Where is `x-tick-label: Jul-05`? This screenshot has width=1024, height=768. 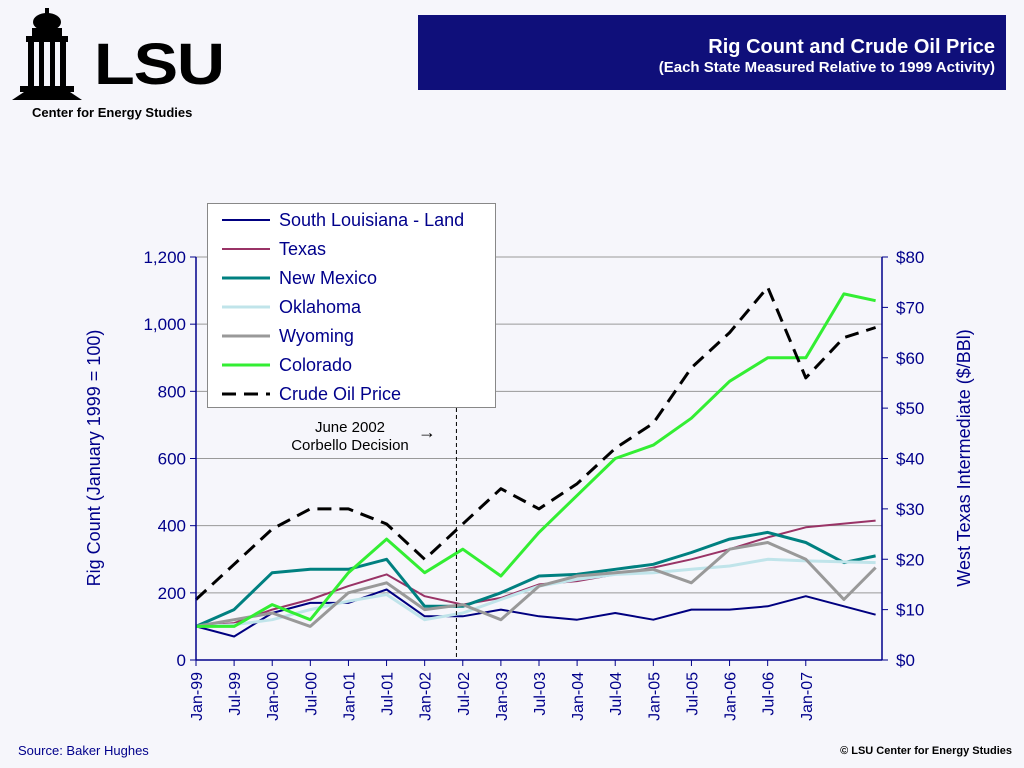 x-tick-label: Jul-05 is located at coordinates (692, 694).